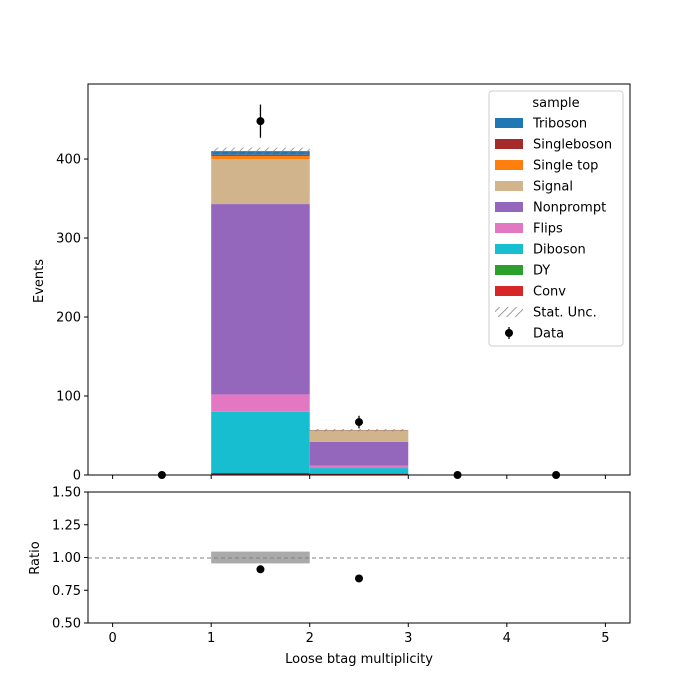  What do you see at coordinates (112, 638) in the screenshot?
I see `x-tick-label-0: 0` at bounding box center [112, 638].